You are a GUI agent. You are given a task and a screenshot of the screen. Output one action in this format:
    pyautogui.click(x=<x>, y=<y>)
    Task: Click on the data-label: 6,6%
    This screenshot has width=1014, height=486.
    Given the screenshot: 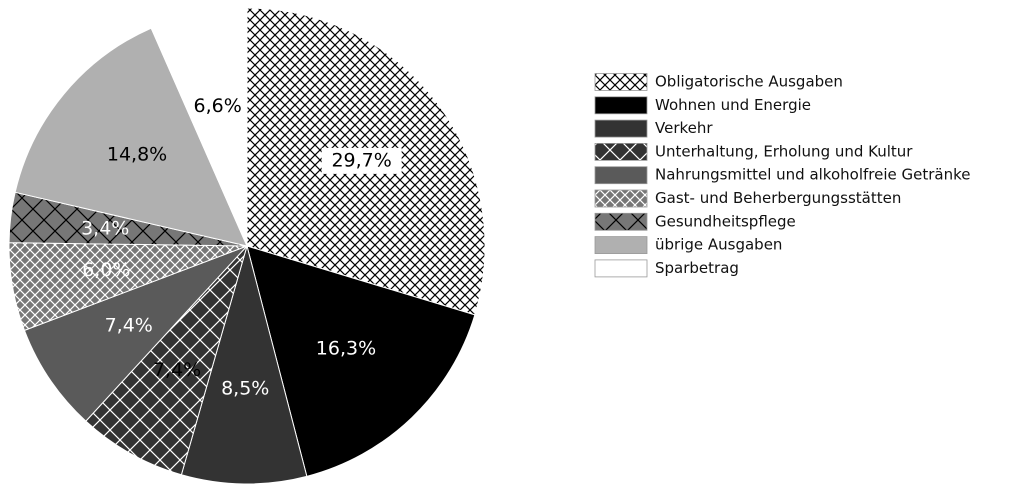 What is the action you would take?
    pyautogui.click(x=217, y=106)
    